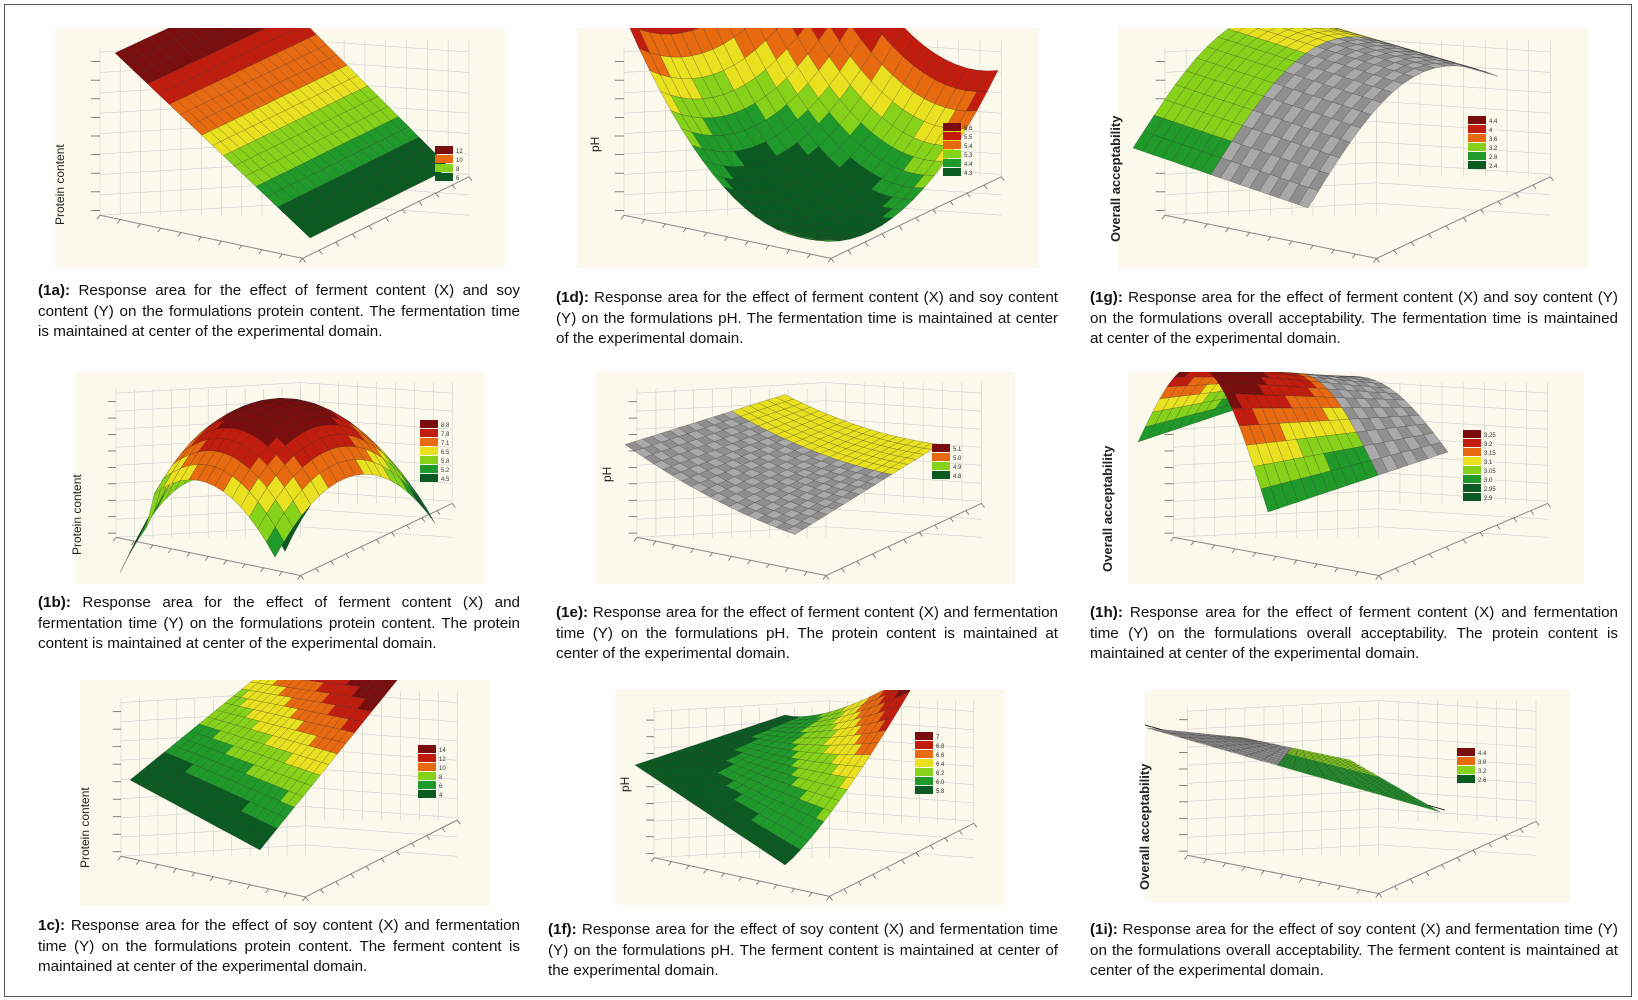 This screenshot has width=1638, height=1000. I want to click on svg-text: 3.1, so click(1488, 463).